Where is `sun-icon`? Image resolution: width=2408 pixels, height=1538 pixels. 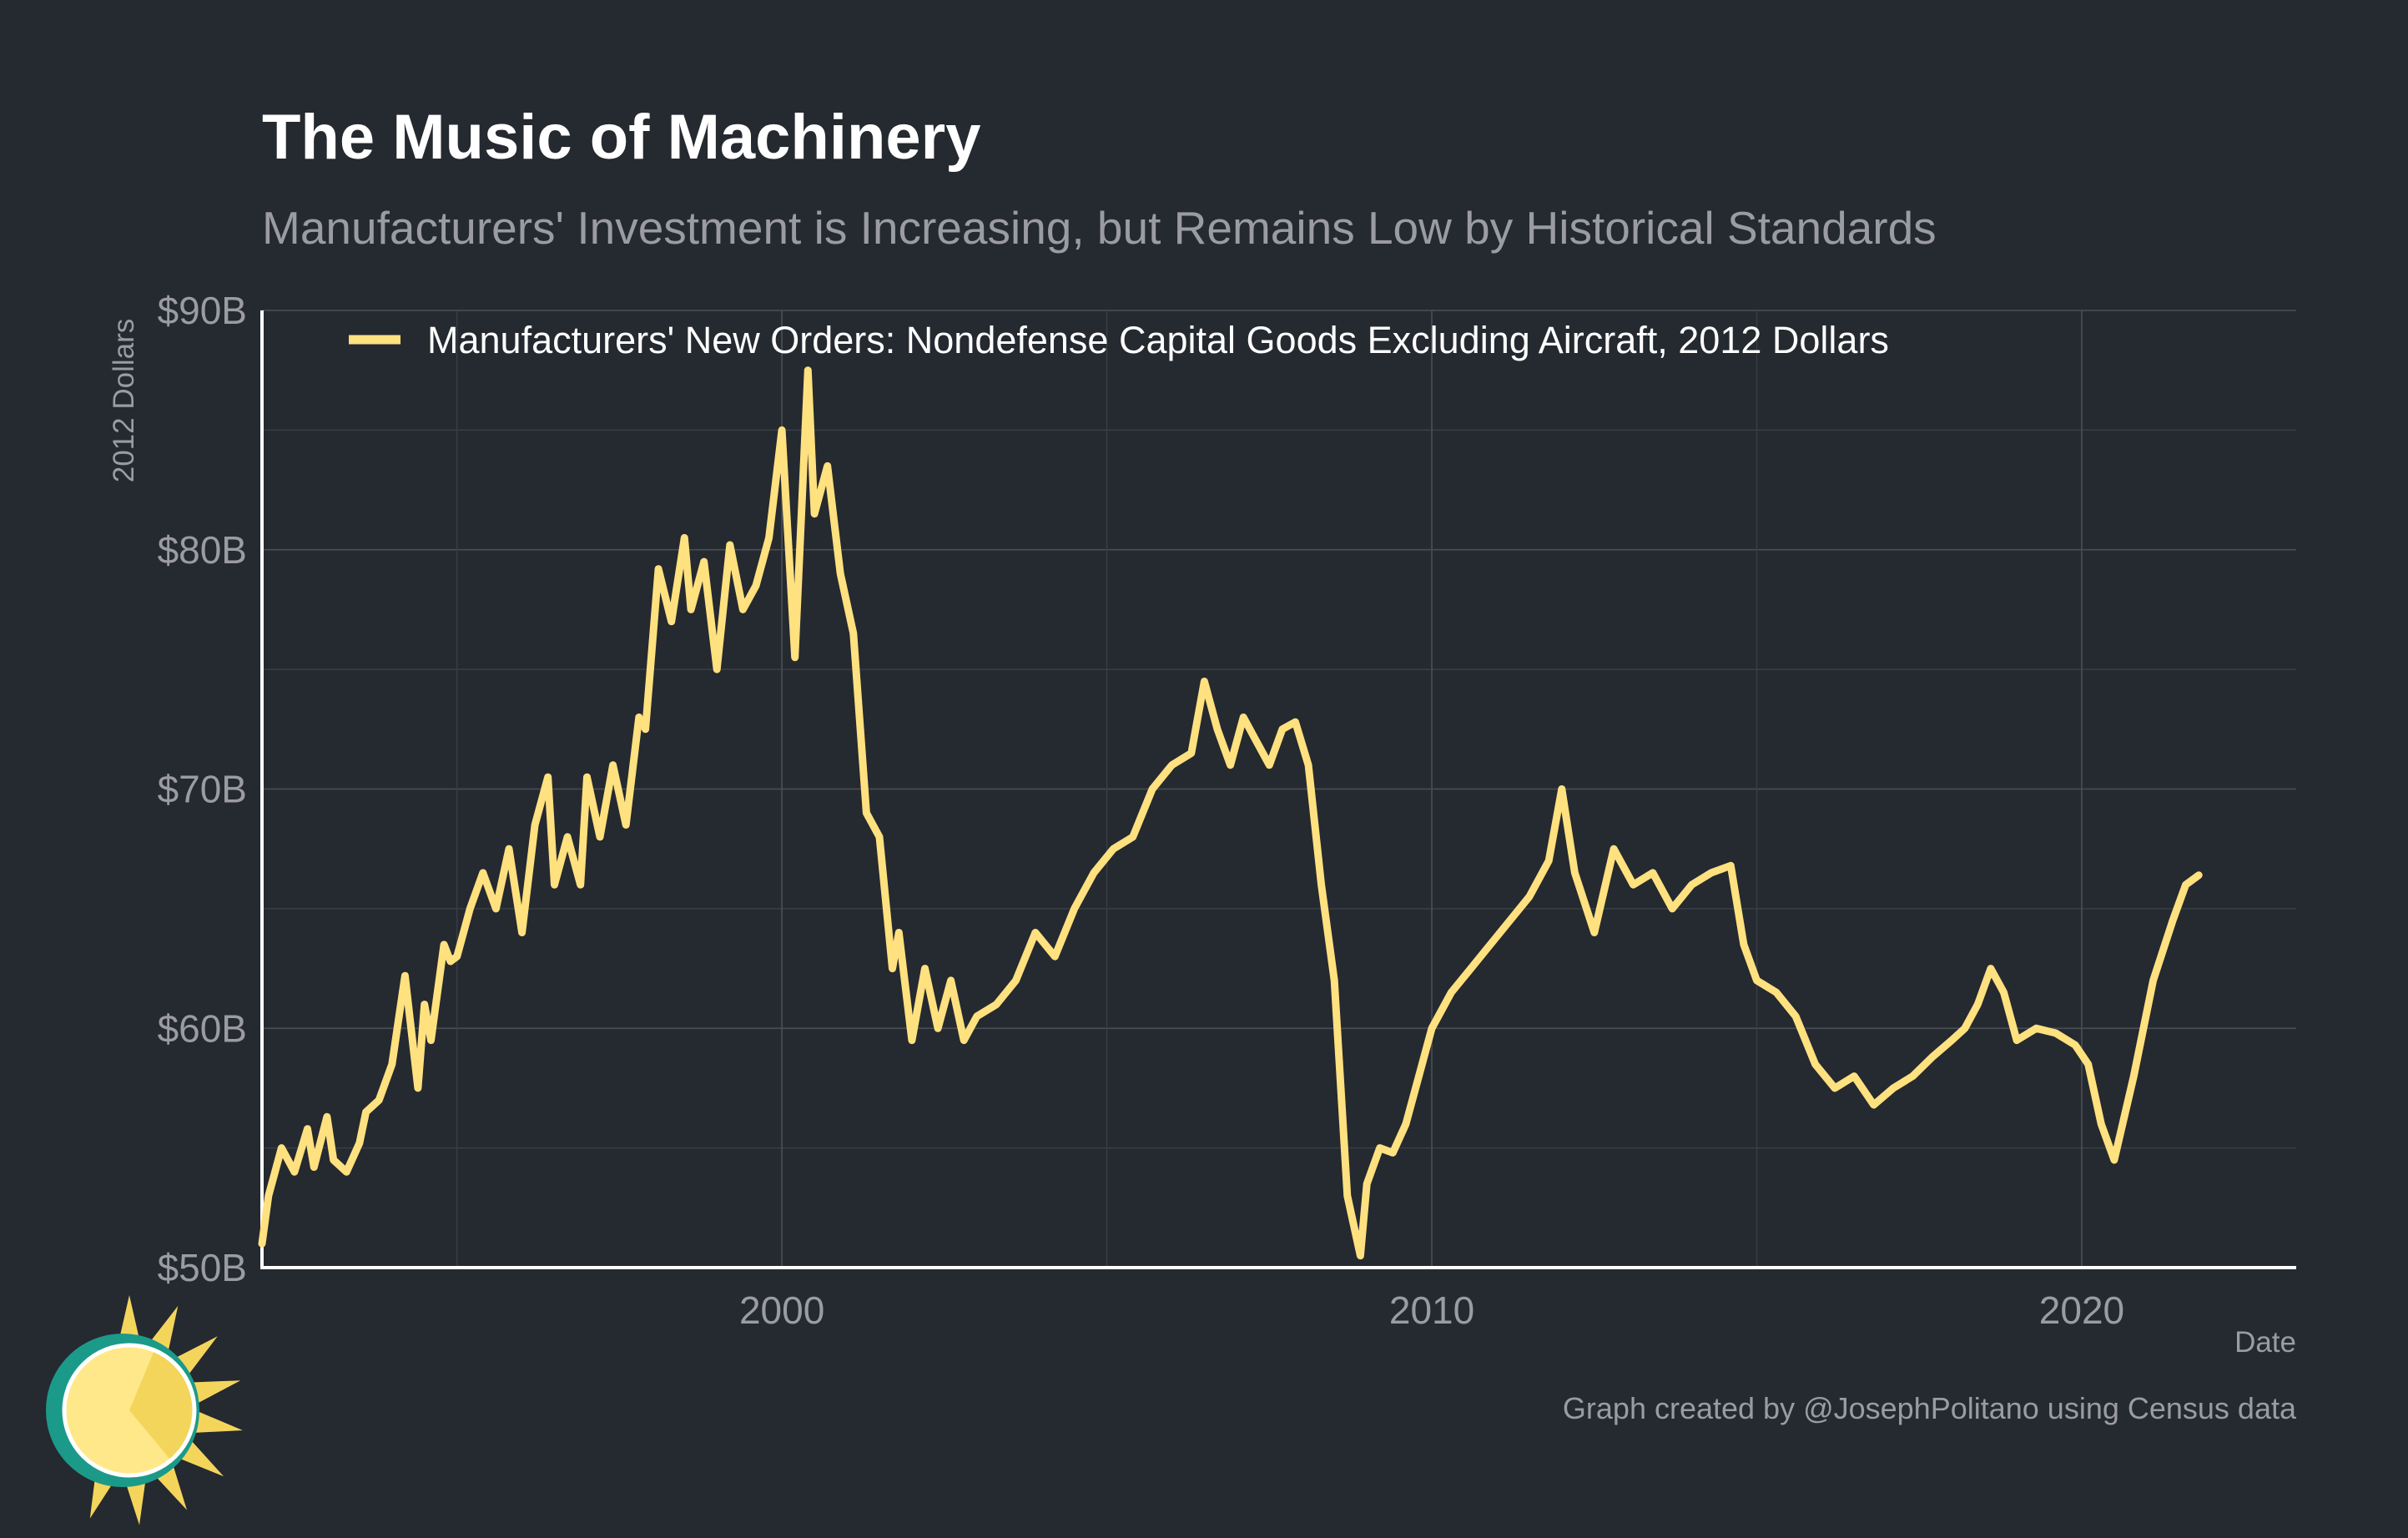
sun-icon is located at coordinates (144, 1410).